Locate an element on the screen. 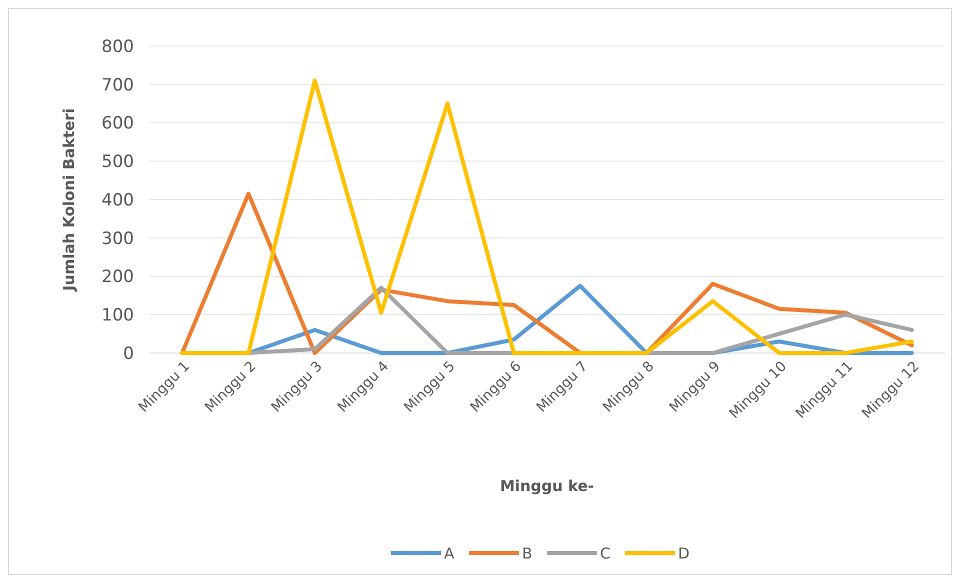  y-tick-label: 400 is located at coordinates (118, 200).